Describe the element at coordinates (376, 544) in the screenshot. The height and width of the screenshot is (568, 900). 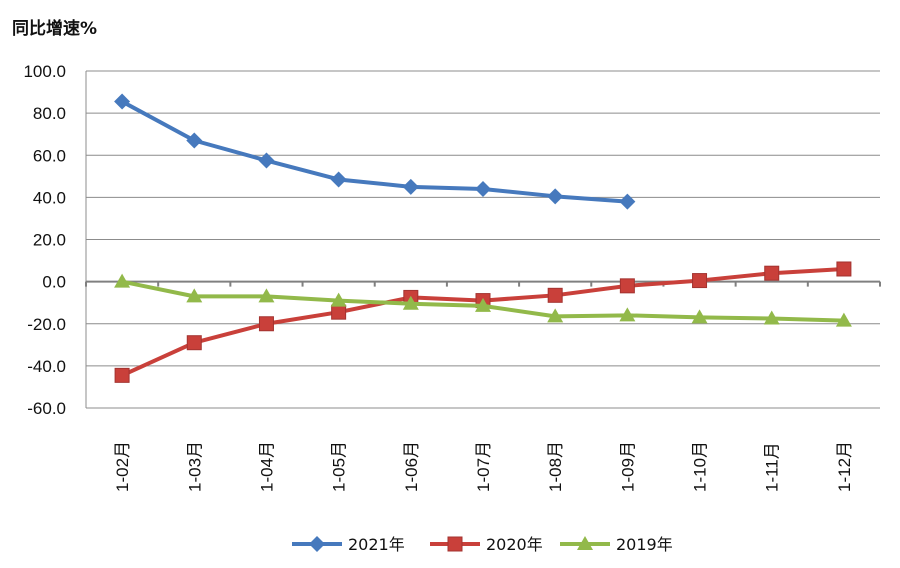
I see `legend-label: 2021年` at that location.